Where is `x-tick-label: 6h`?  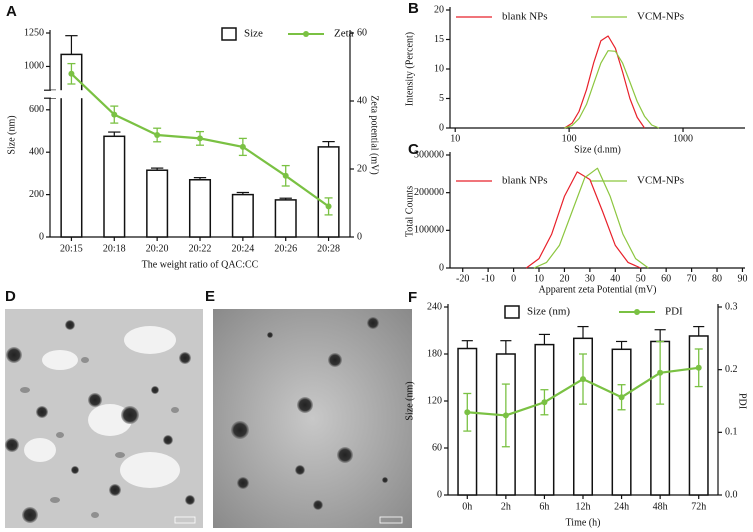 x-tick-label: 6h is located at coordinates (544, 506).